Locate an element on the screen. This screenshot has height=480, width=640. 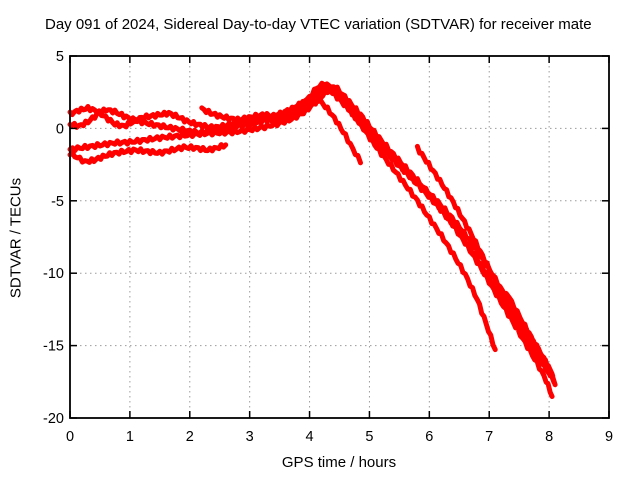
x-tick-label: 7 is located at coordinates (489, 437).